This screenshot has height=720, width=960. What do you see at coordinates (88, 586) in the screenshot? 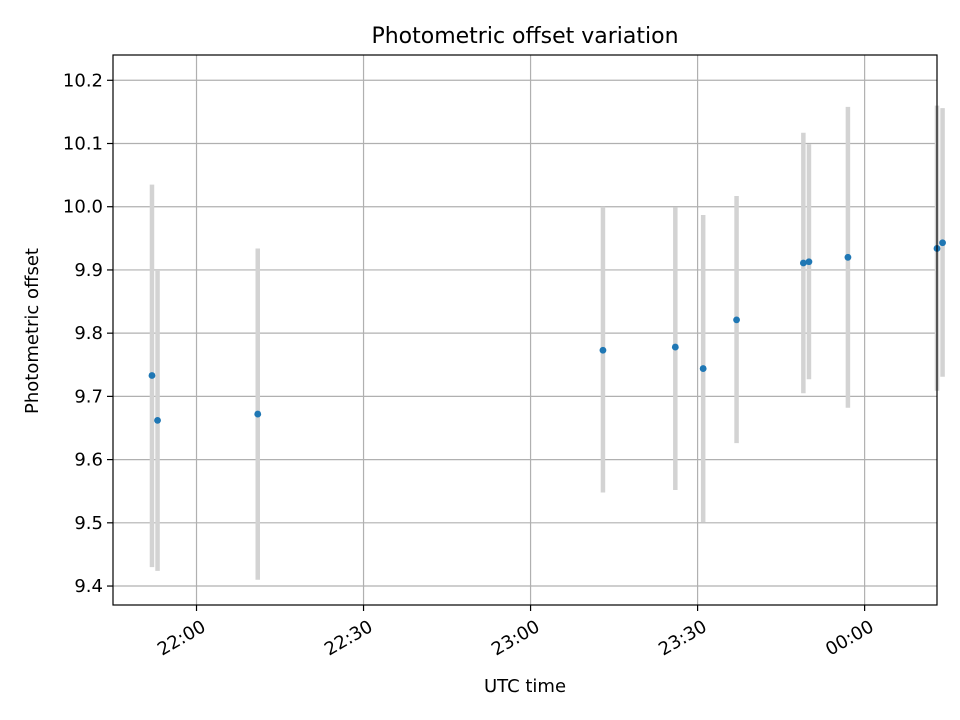
I see `y-tick-label: 9.4` at bounding box center [88, 586].